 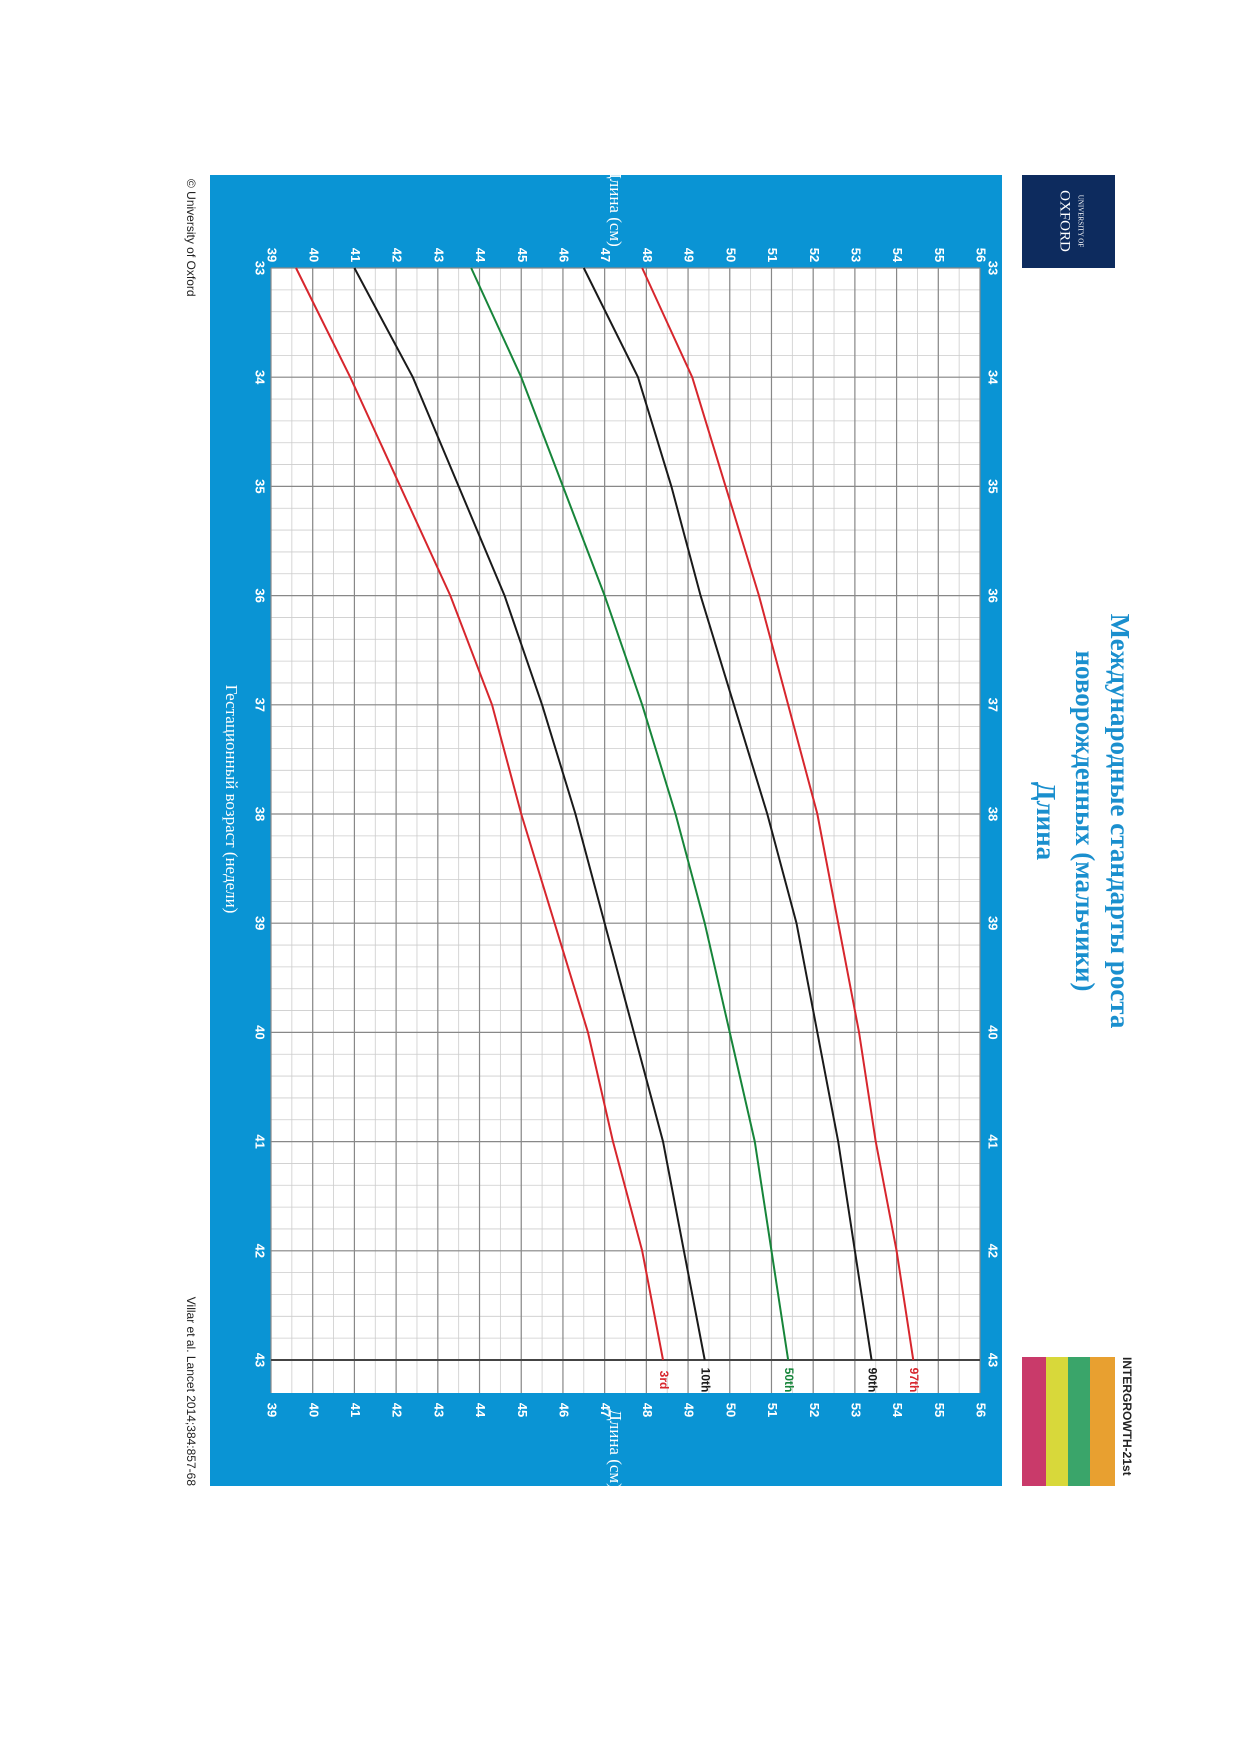 I want to click on legend-label: 97th, so click(x=914, y=1380).